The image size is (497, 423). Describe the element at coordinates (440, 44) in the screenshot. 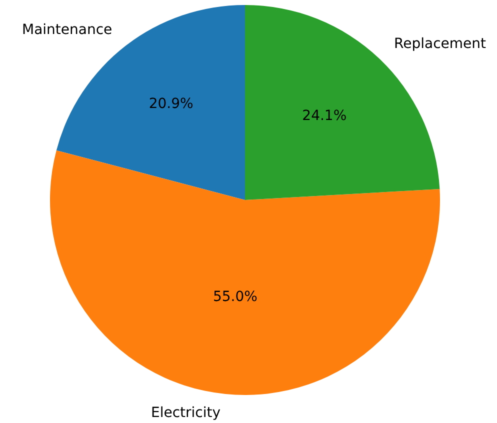

I see `slice-label: Replacement` at that location.